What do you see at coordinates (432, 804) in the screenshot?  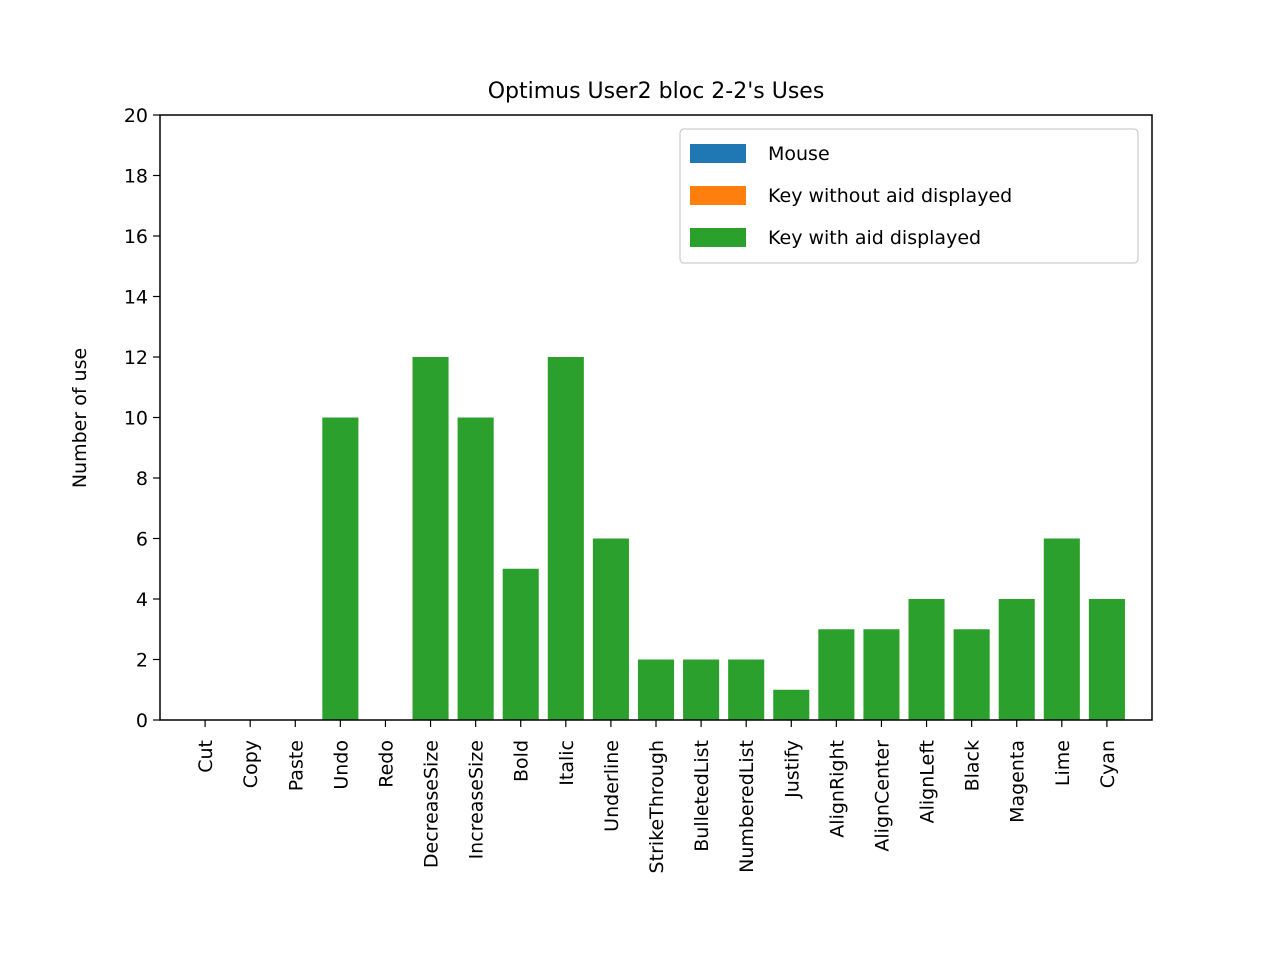 I see `x-tick-label-decreasesize: DecreaseSize` at bounding box center [432, 804].